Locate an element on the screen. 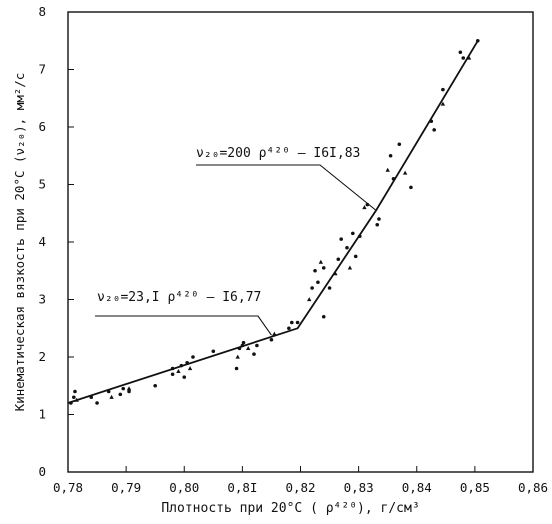 Image resolution: width=552 pixels, height=524 pixels. x-tick-label: 0,83 is located at coordinates (359, 487).